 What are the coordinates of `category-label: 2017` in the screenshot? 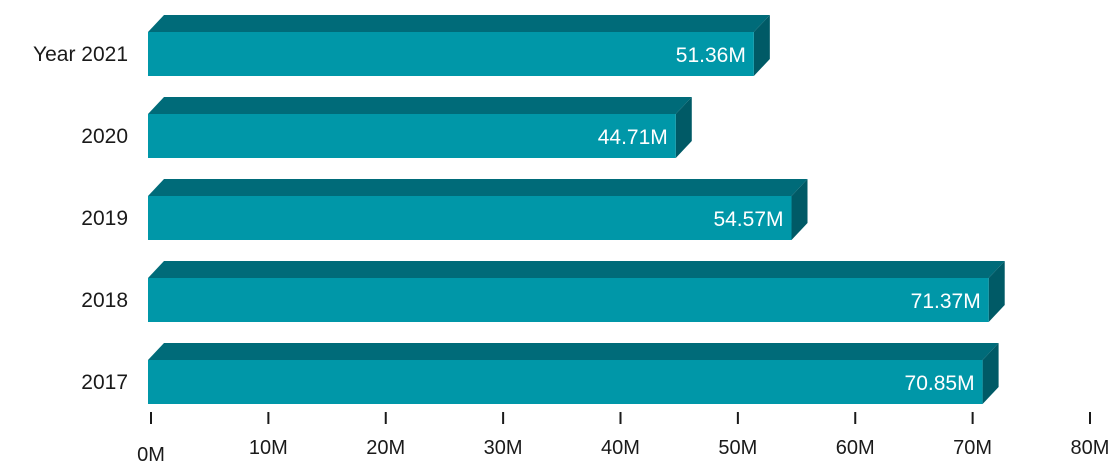 It's located at (104, 382).